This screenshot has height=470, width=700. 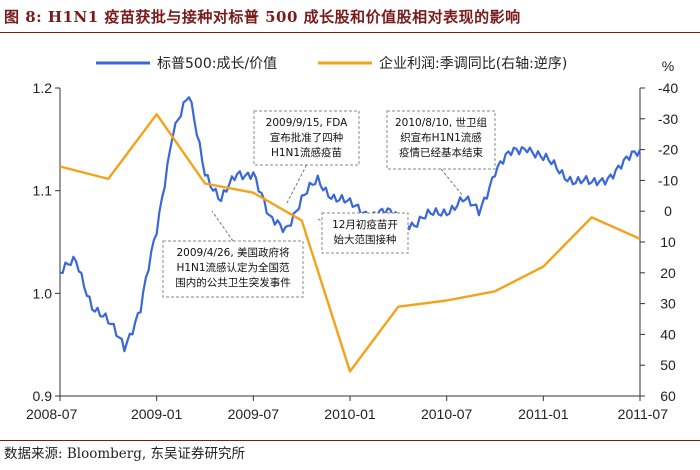 I want to click on annotation-text: 宣布批准了四种, so click(x=307, y=137).